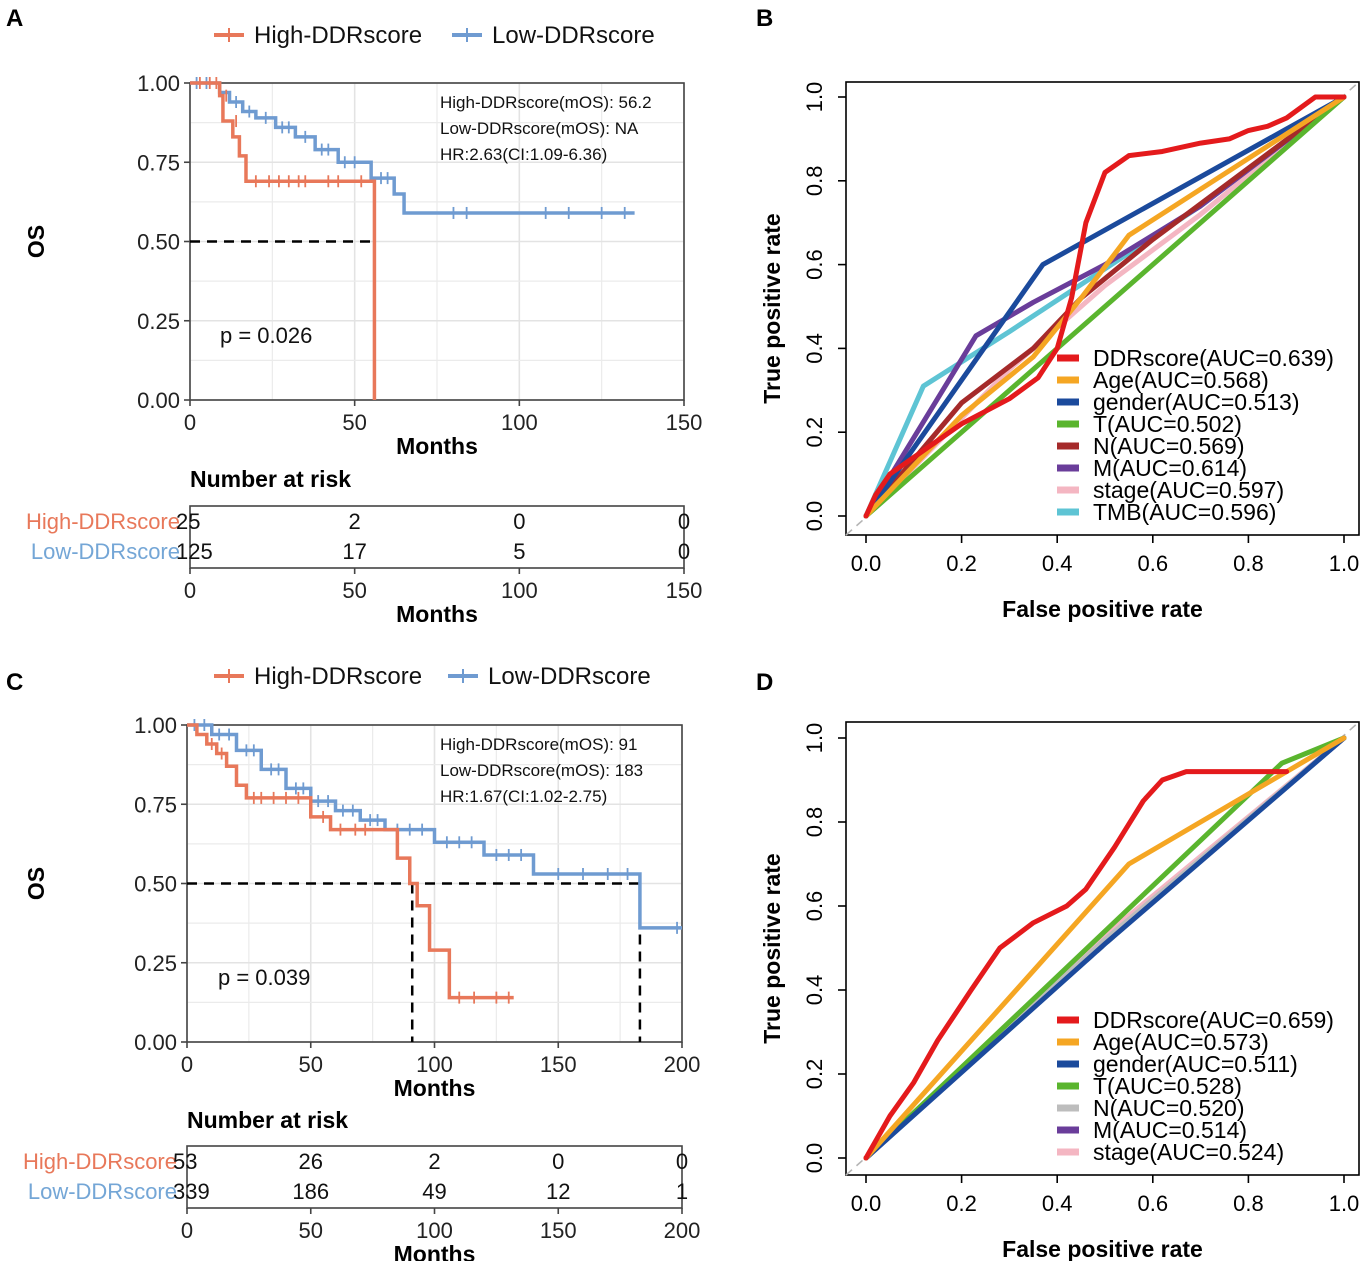 The width and height of the screenshot is (1362, 1261). I want to click on roc-legend-label: N(AUC=0.569), so click(1168, 446).